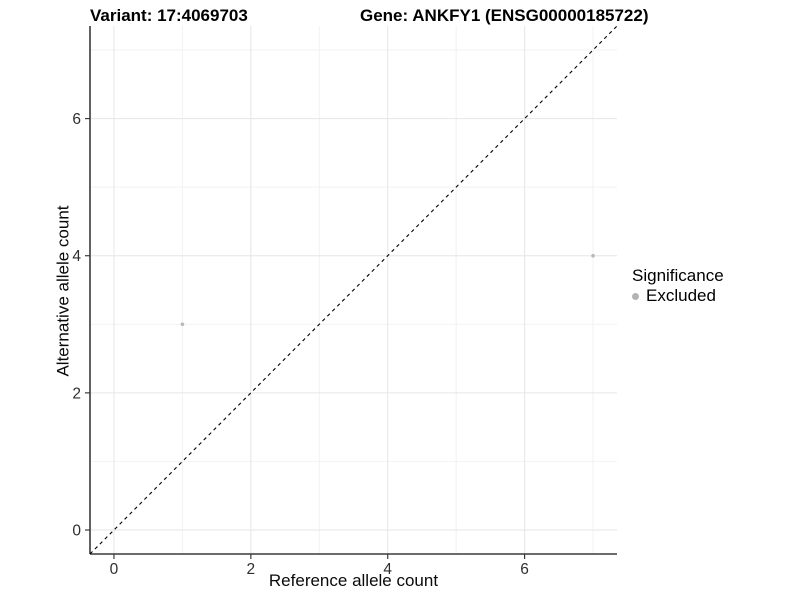 This screenshot has width=800, height=600. Describe the element at coordinates (114, 569) in the screenshot. I see `x-tick-label: 0` at that location.